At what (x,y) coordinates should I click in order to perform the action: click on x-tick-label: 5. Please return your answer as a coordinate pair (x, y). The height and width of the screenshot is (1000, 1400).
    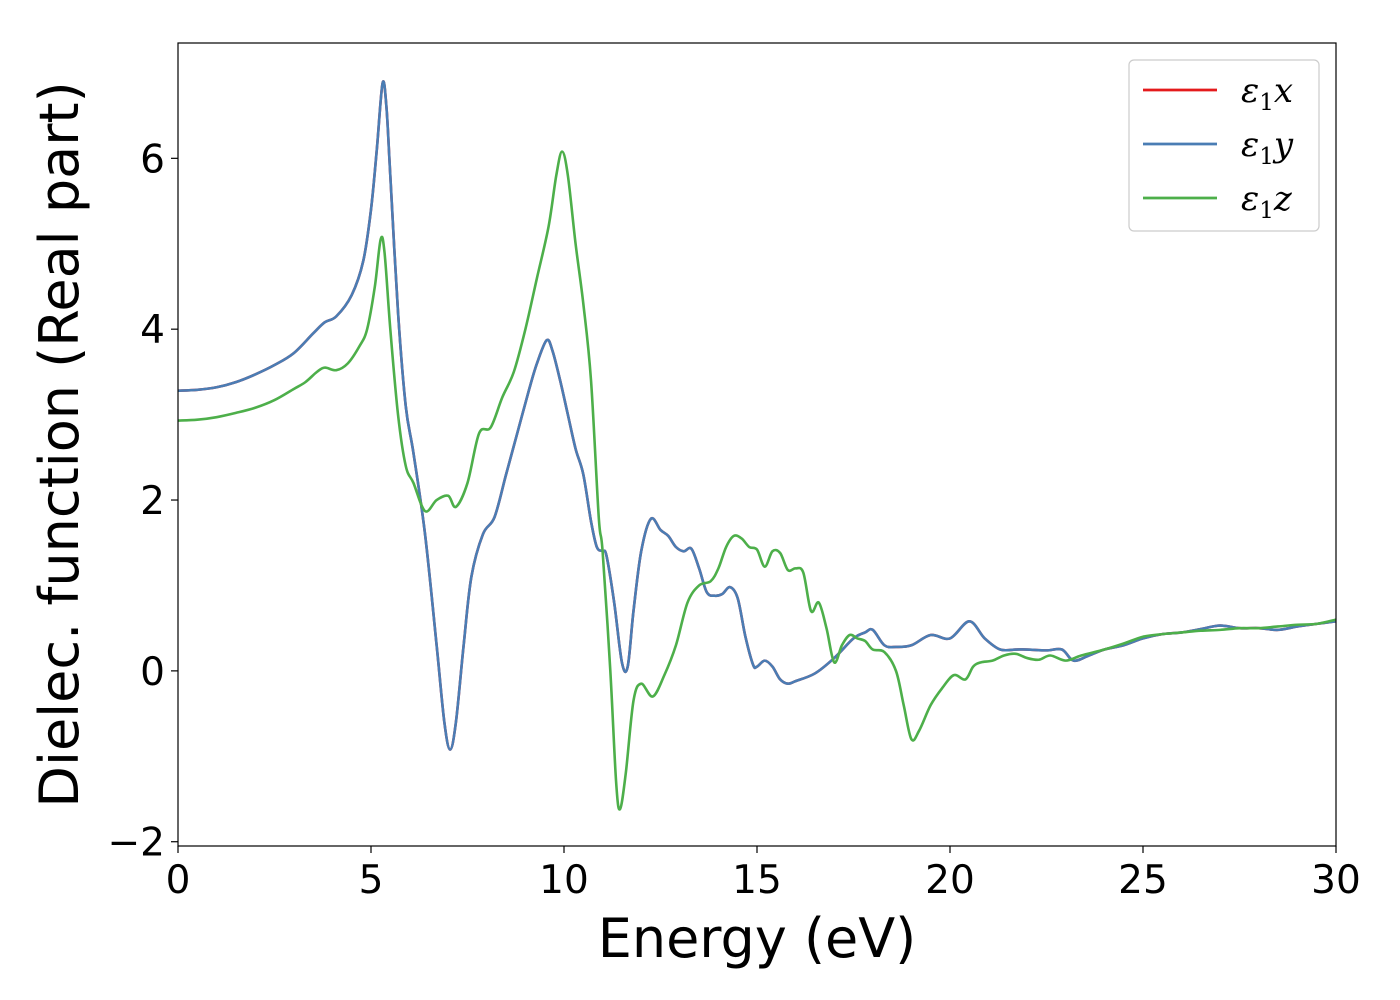
    Looking at the image, I should click on (371, 880).